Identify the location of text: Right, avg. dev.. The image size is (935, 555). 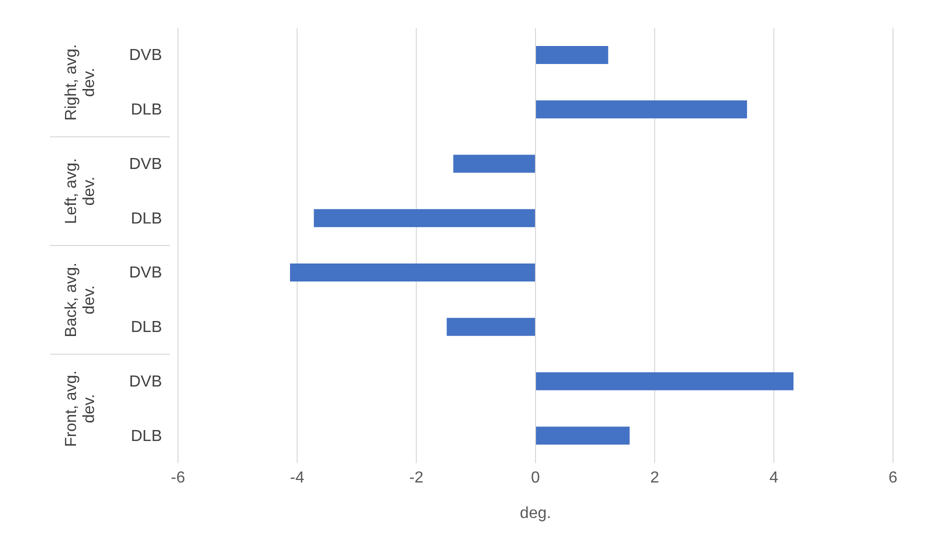
(80, 82).